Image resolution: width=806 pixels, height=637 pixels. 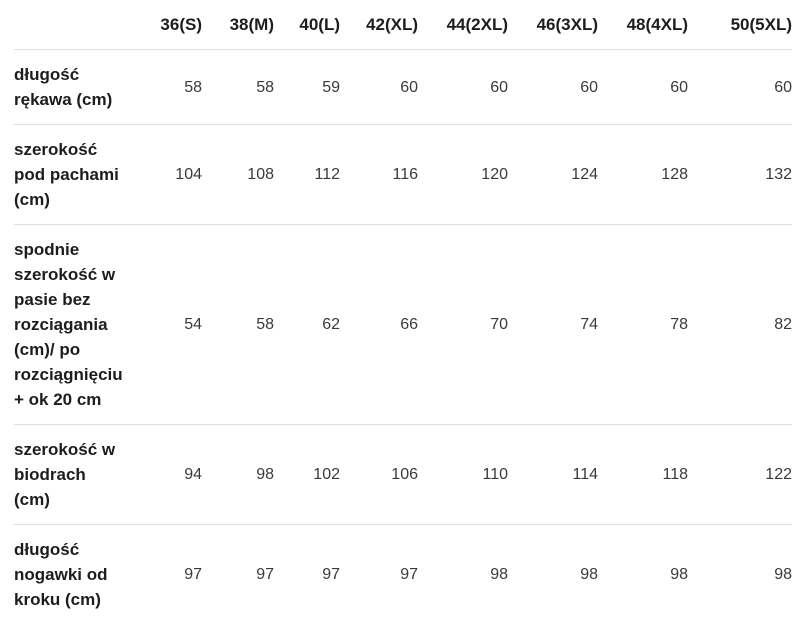 What do you see at coordinates (307, 87) in the screenshot?
I see `size-value-cell: 59` at bounding box center [307, 87].